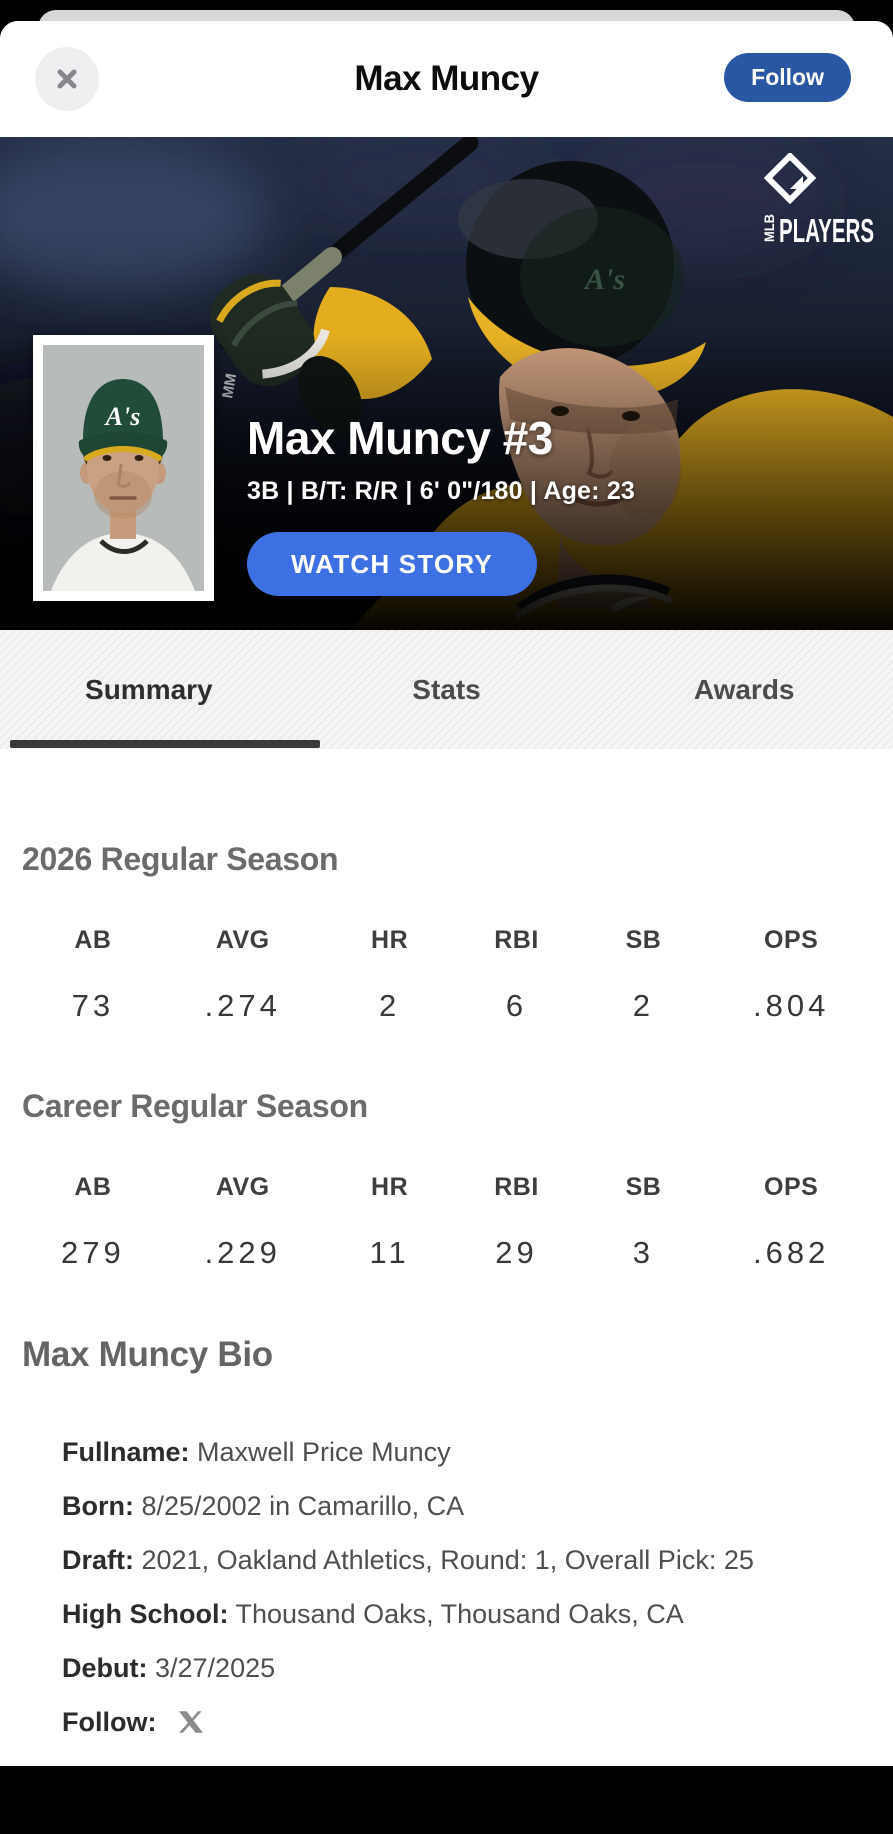  I want to click on player-name: Max Muncy #3, so click(400, 438).